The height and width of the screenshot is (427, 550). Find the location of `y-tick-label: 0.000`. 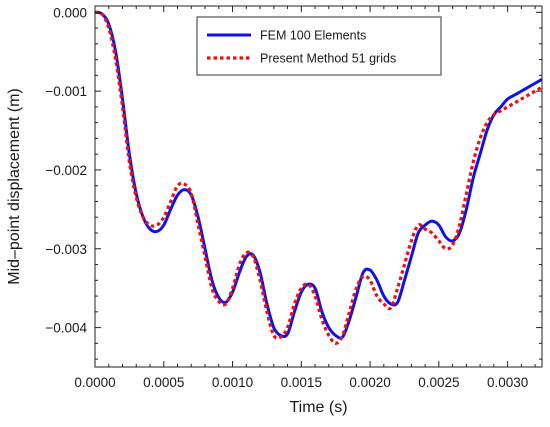

y-tick-label: 0.000 is located at coordinates (70, 12).